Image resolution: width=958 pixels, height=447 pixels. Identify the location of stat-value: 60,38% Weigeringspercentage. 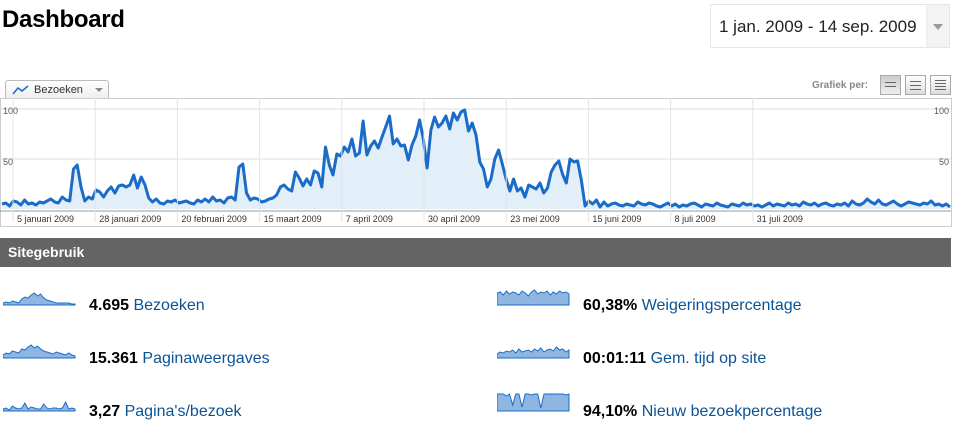
(692, 305).